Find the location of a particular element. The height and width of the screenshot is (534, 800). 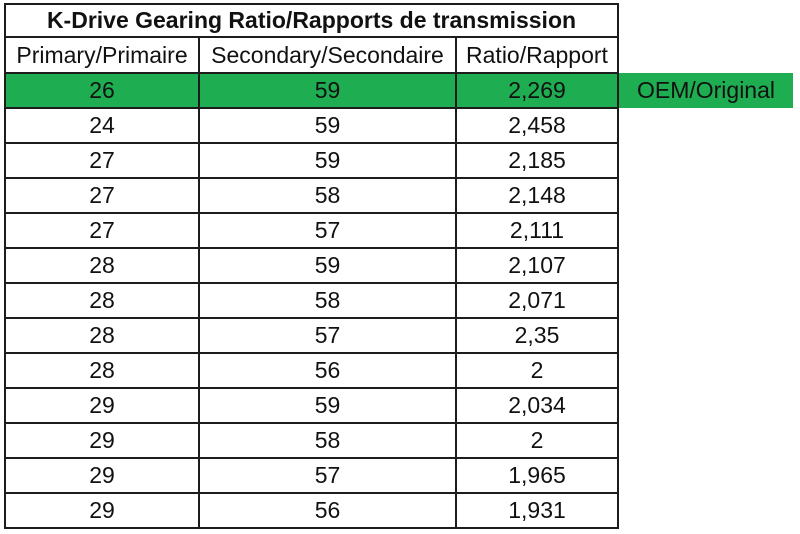

ratio-cell: 2,458 is located at coordinates (537, 125).